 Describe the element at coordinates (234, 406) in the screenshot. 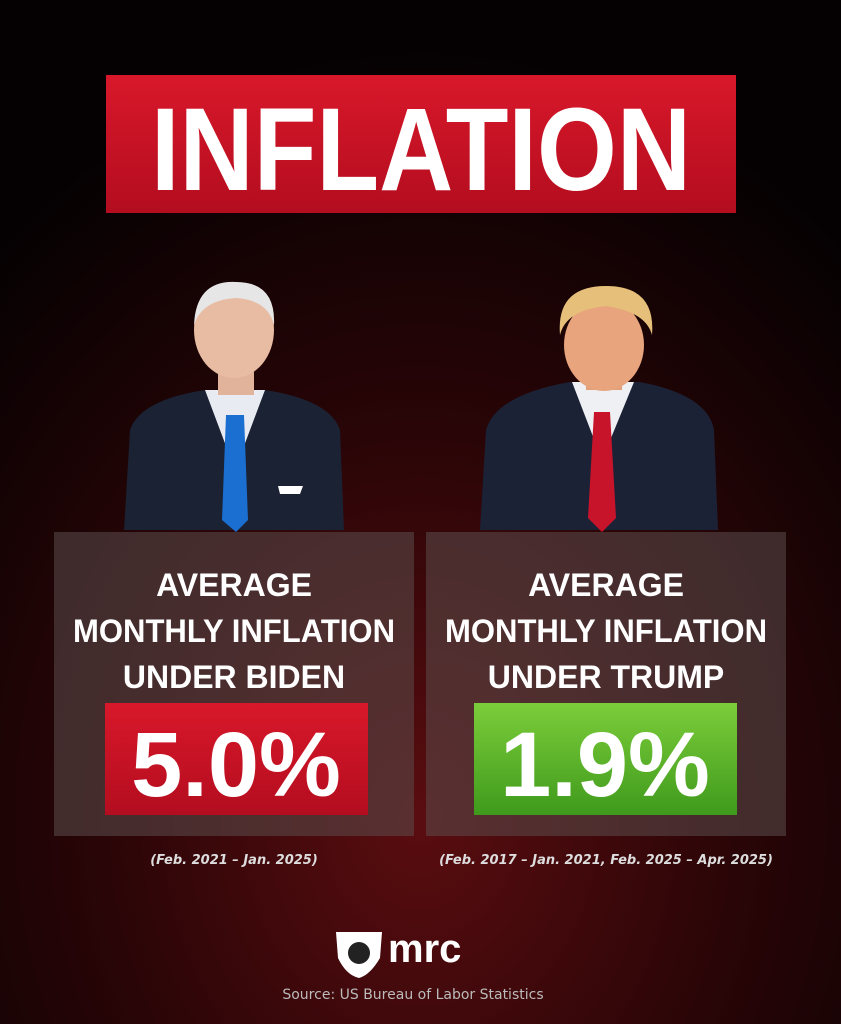

I see `portrait-left` at that location.